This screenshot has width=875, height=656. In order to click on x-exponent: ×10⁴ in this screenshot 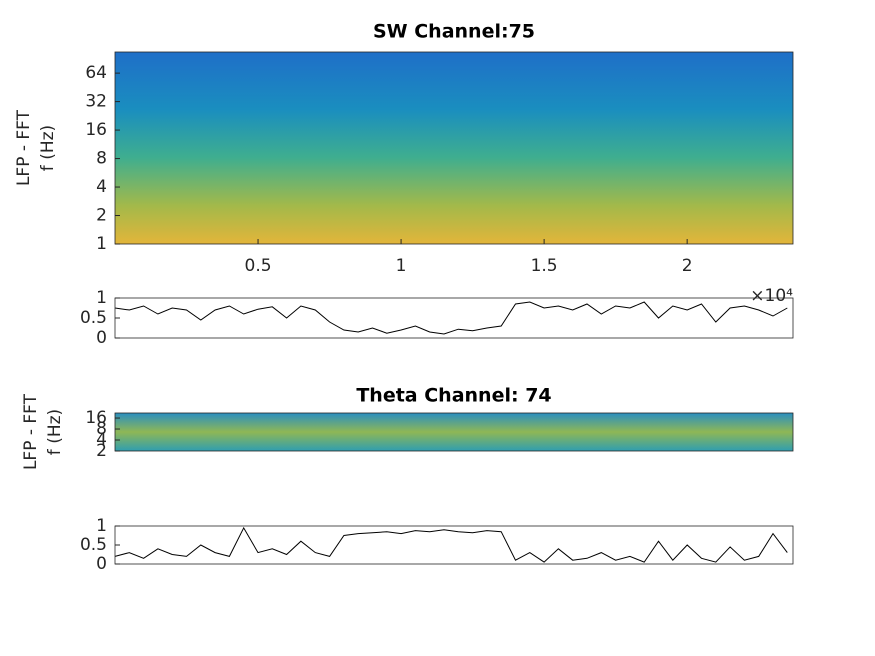, I will do `click(771, 296)`.